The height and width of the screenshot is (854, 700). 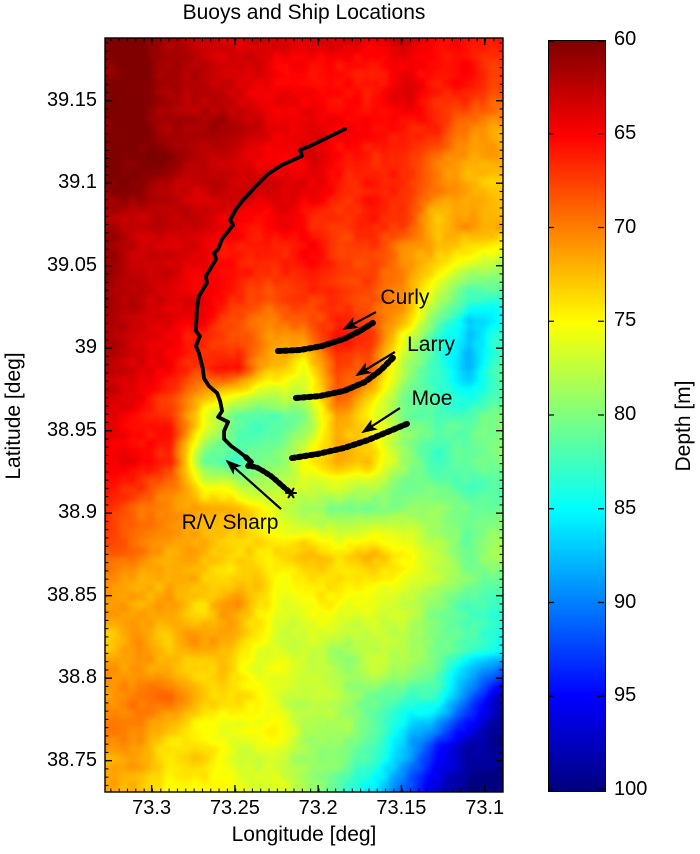 I want to click on colorbar-tick-label: 85, so click(x=625, y=507).